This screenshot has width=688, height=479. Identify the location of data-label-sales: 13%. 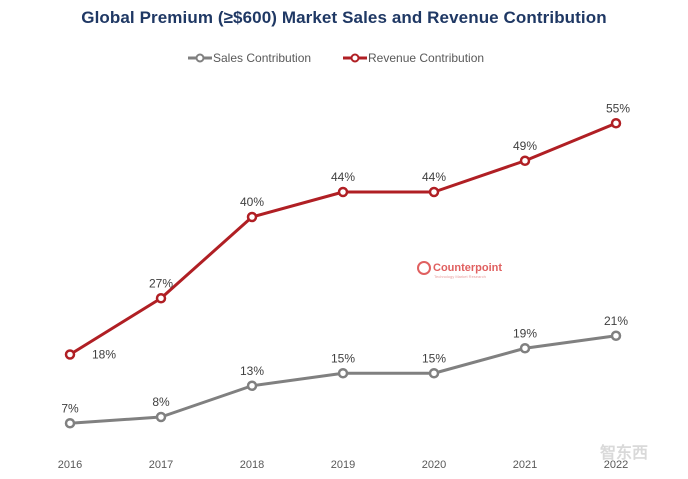
(252, 371).